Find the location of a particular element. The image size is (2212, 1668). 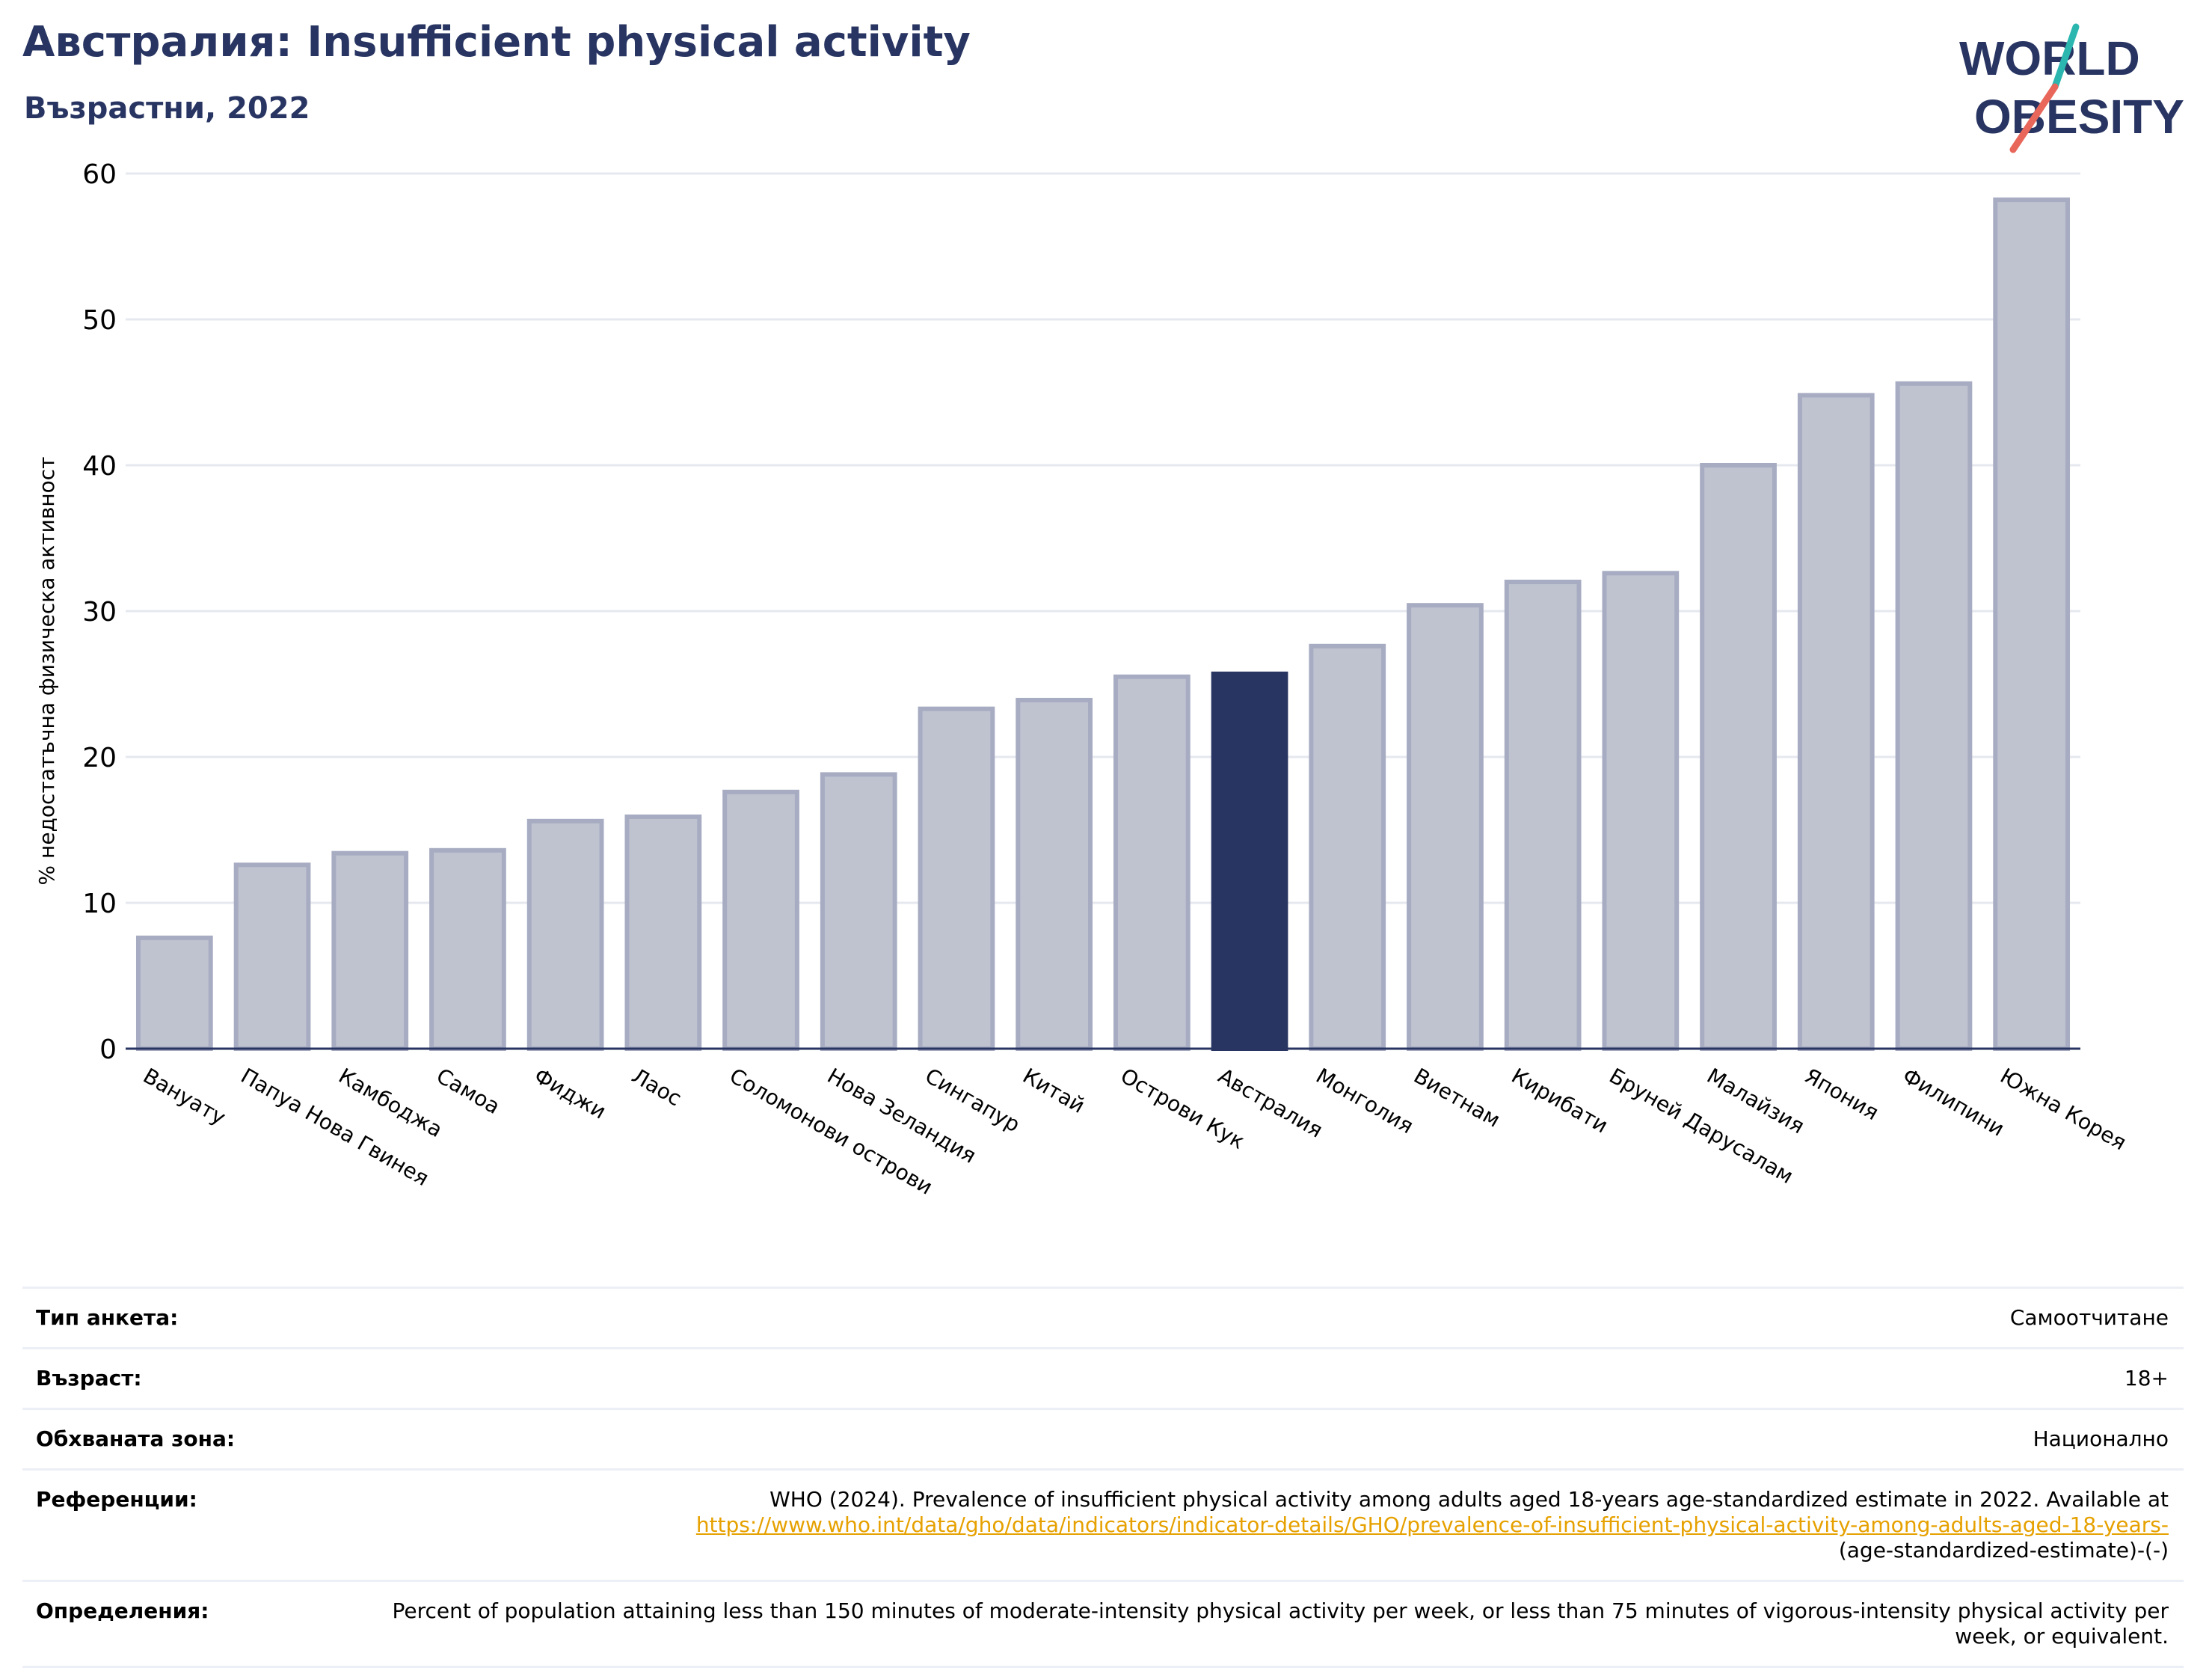

meta-row-area: Обхваната зона: Национално is located at coordinates (1103, 1438).